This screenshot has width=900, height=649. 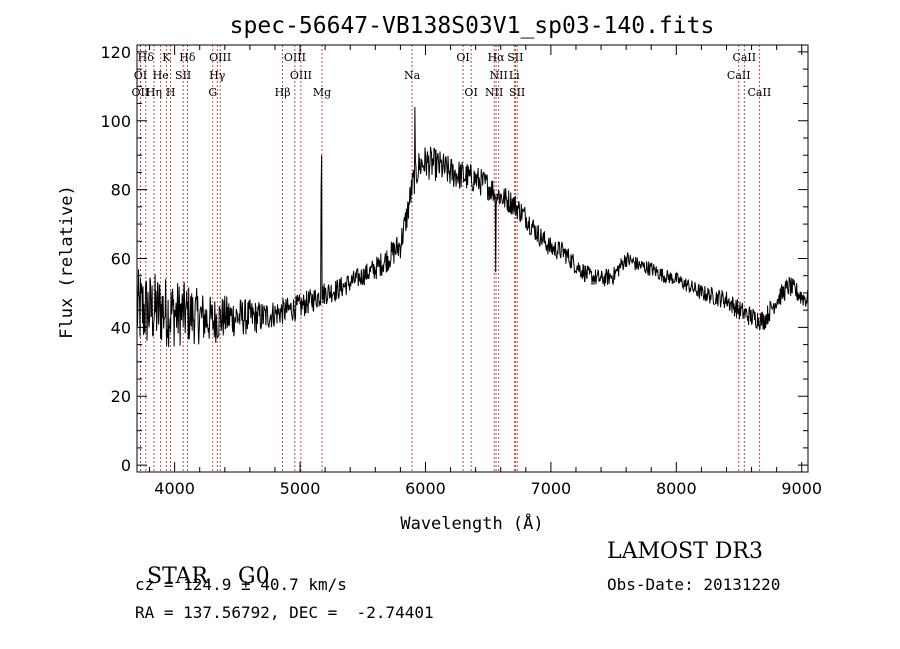 I want to click on line-label-24: OI, so click(x=470, y=92).